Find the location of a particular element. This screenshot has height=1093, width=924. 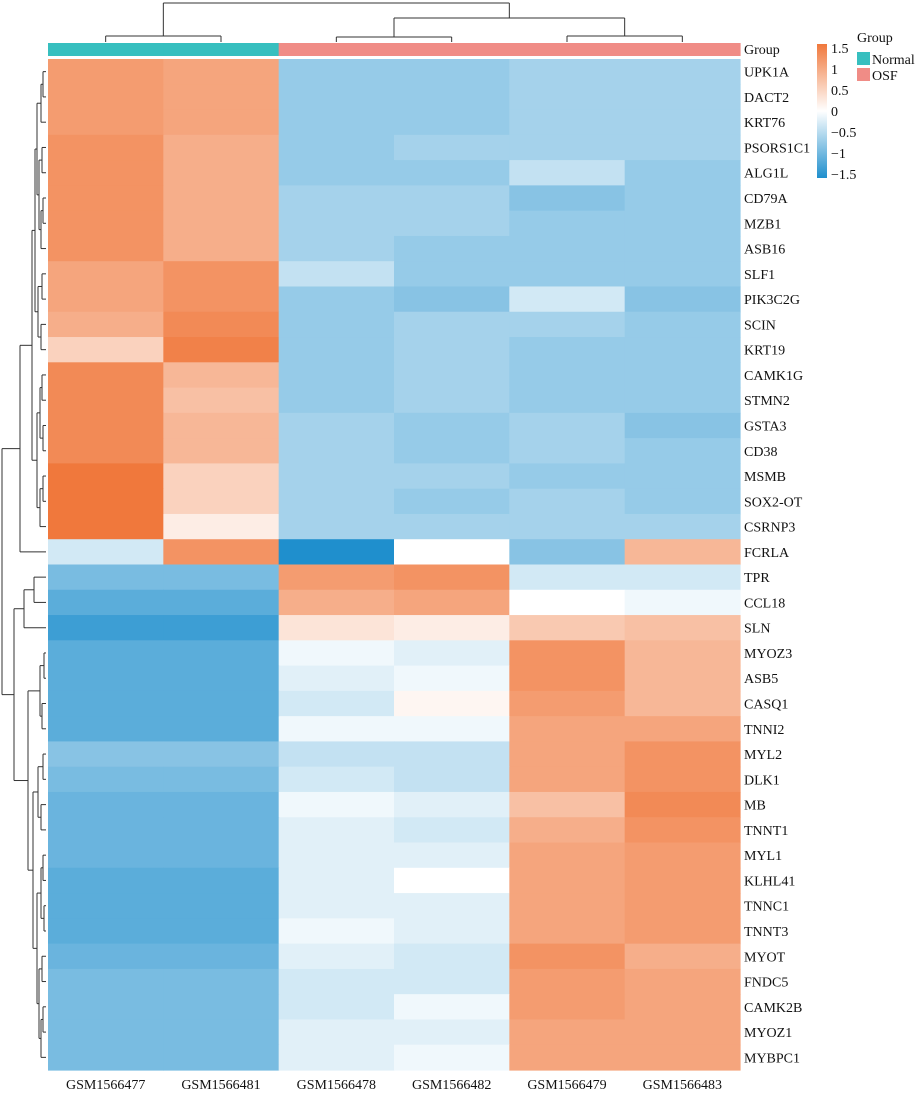

row-label: FNDC5 is located at coordinates (766, 983).